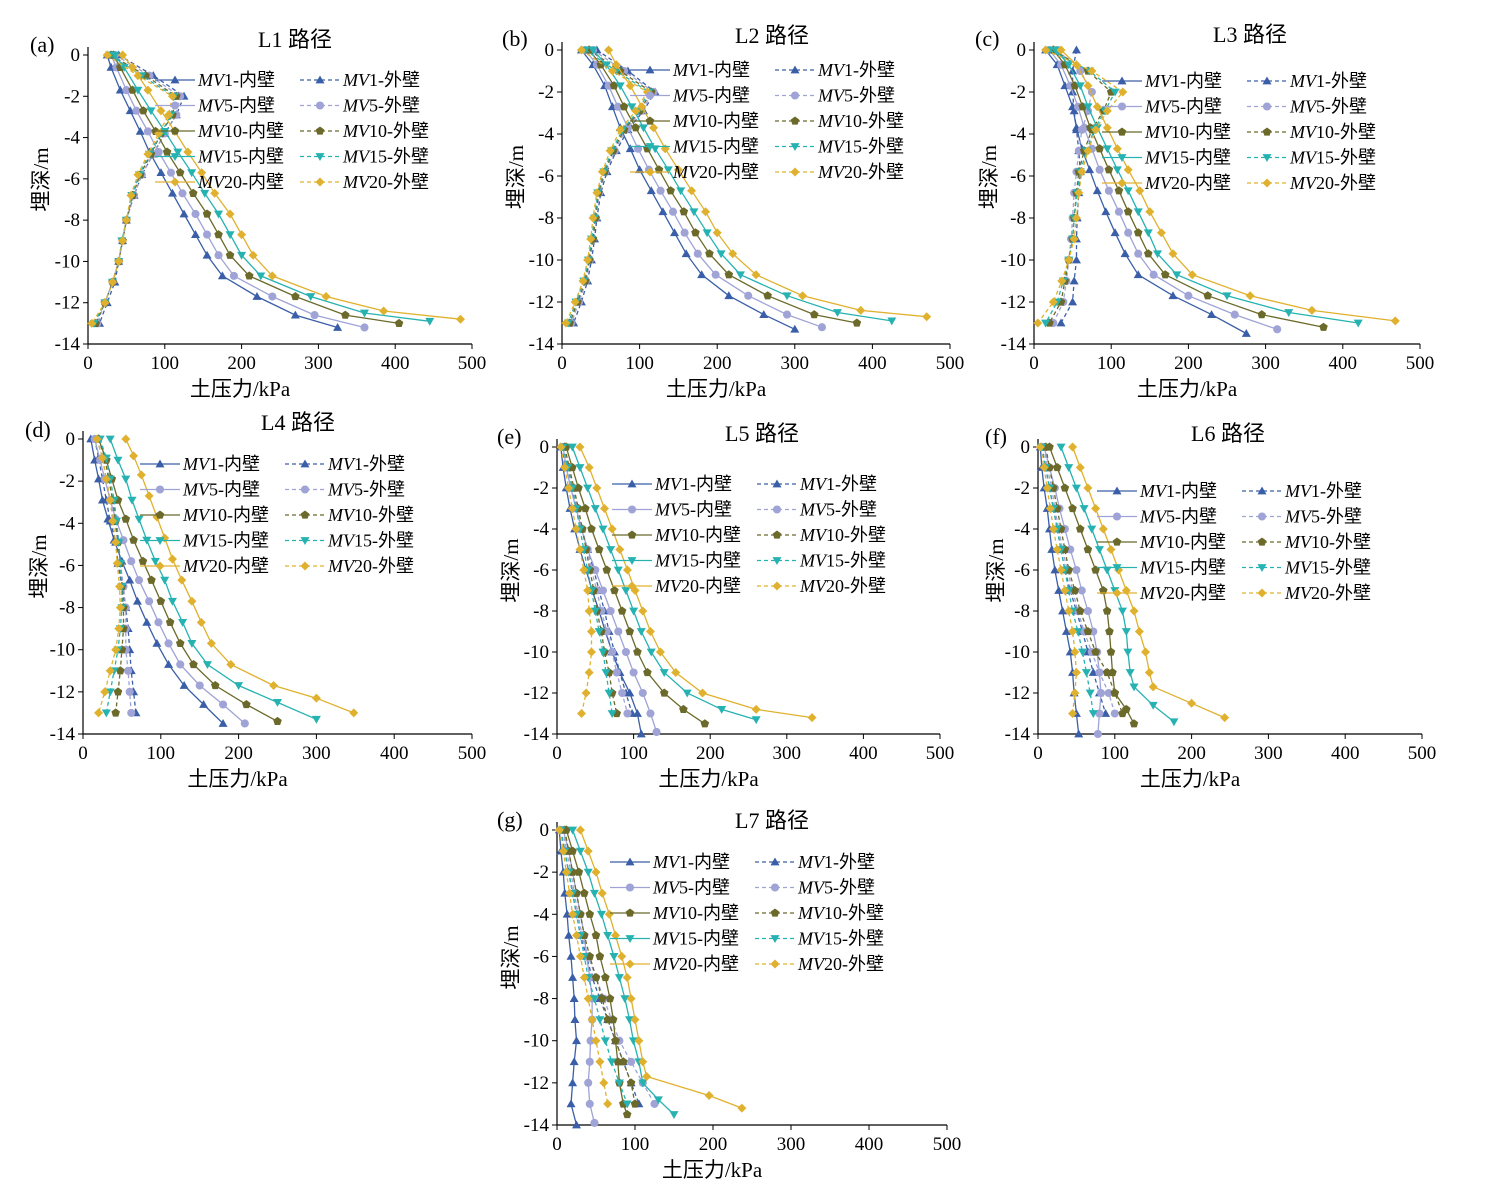  What do you see at coordinates (1328, 81) in the screenshot?
I see `legend-label: MV1-外壁` at bounding box center [1328, 81].